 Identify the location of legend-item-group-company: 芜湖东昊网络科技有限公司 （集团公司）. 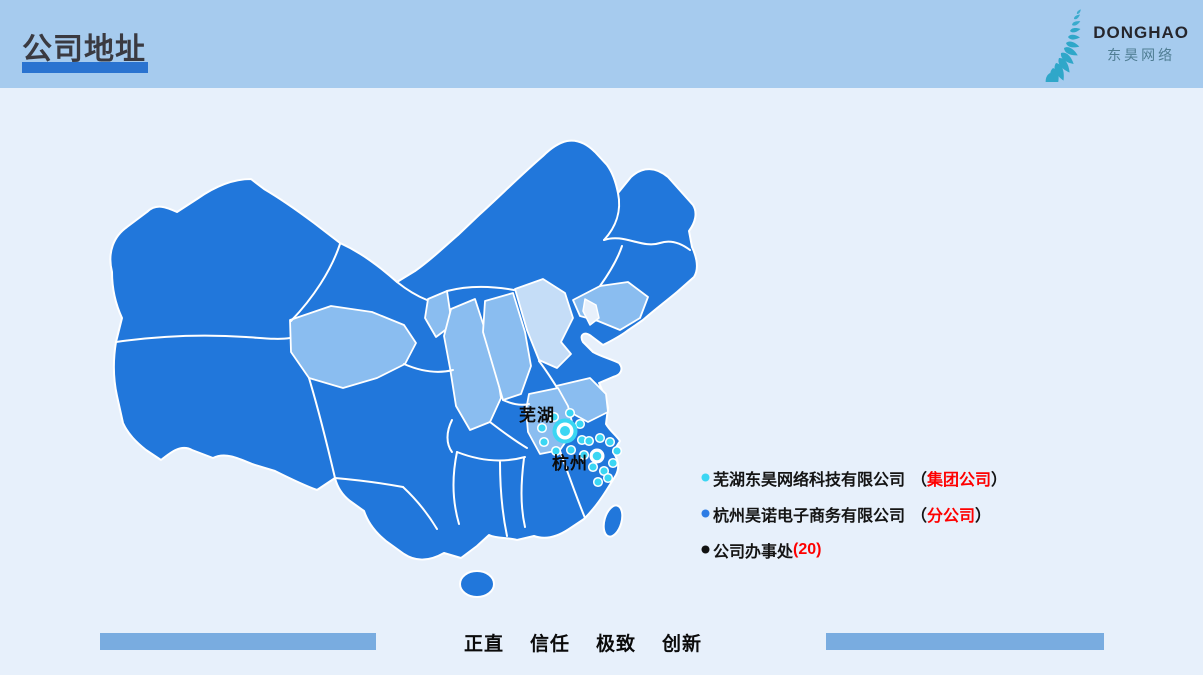
(854, 477).